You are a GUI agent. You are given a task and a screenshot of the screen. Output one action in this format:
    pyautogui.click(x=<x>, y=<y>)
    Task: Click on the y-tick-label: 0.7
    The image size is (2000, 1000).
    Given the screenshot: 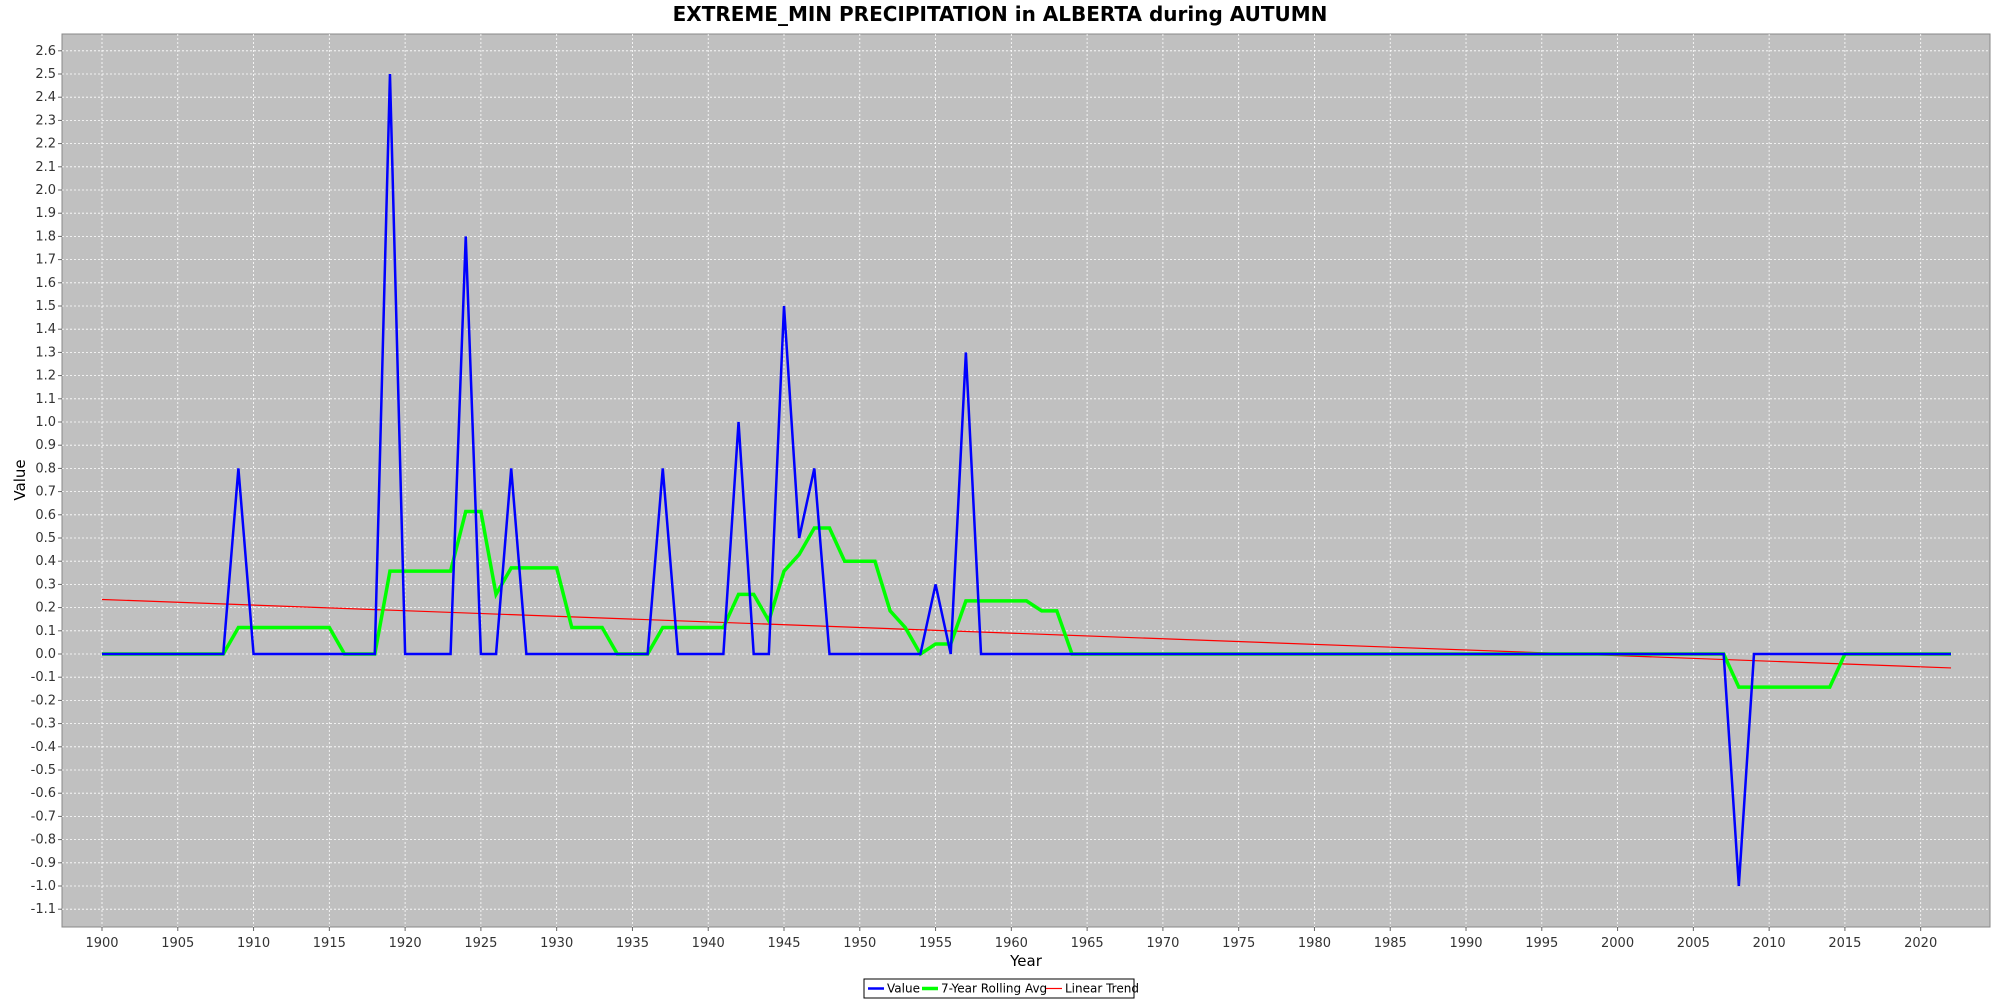 What is the action you would take?
    pyautogui.click(x=45, y=492)
    